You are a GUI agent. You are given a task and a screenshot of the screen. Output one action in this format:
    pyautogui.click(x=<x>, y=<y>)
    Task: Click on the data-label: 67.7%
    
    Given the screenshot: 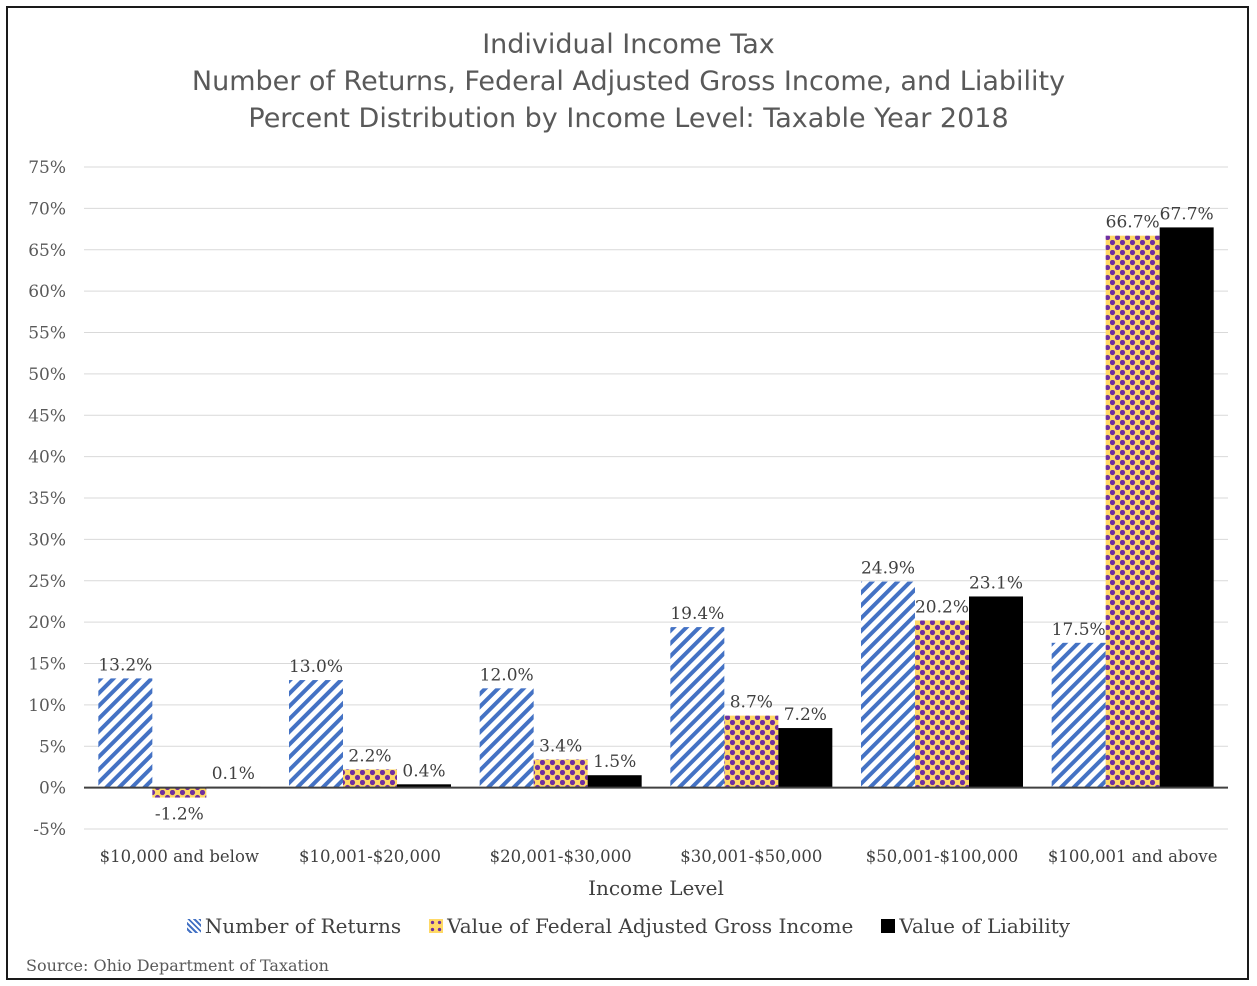 What is the action you would take?
    pyautogui.click(x=1187, y=214)
    